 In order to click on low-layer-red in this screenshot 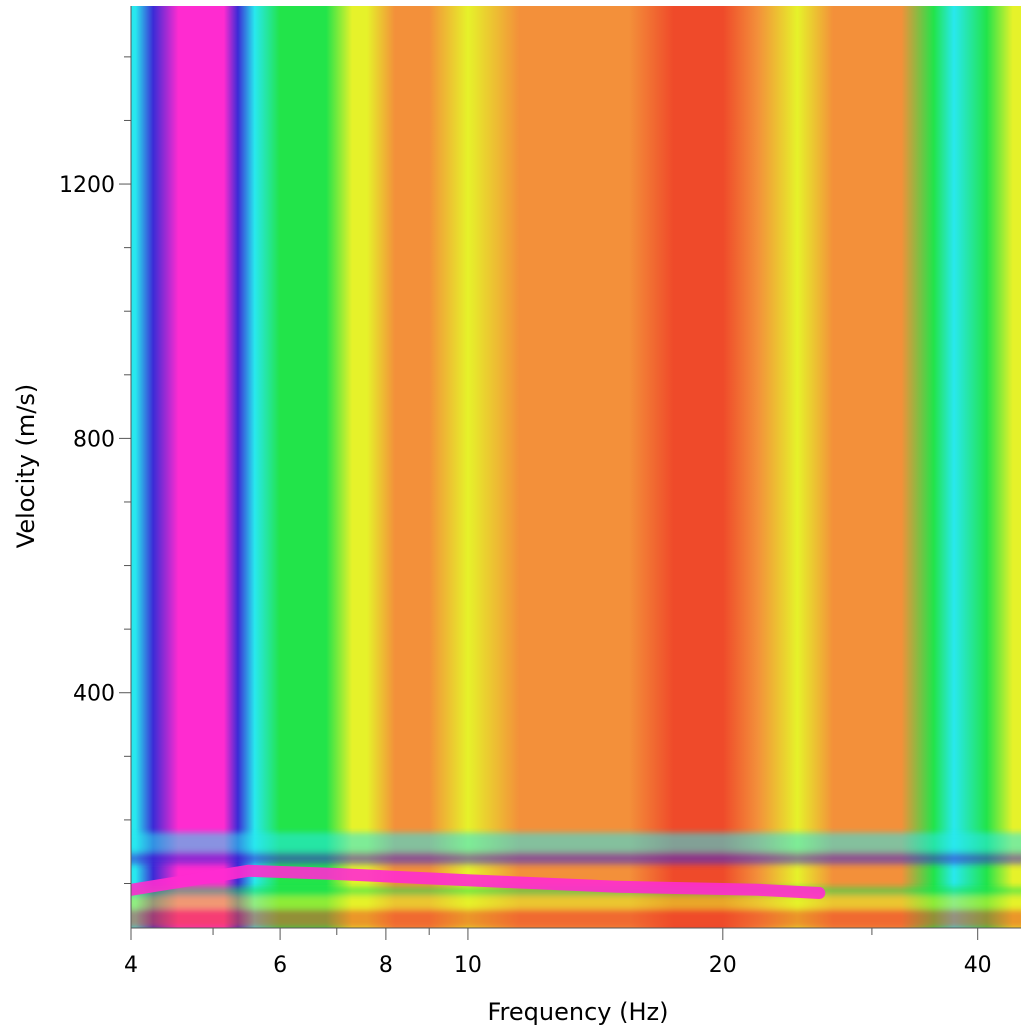, I will do `click(576, 918)`.